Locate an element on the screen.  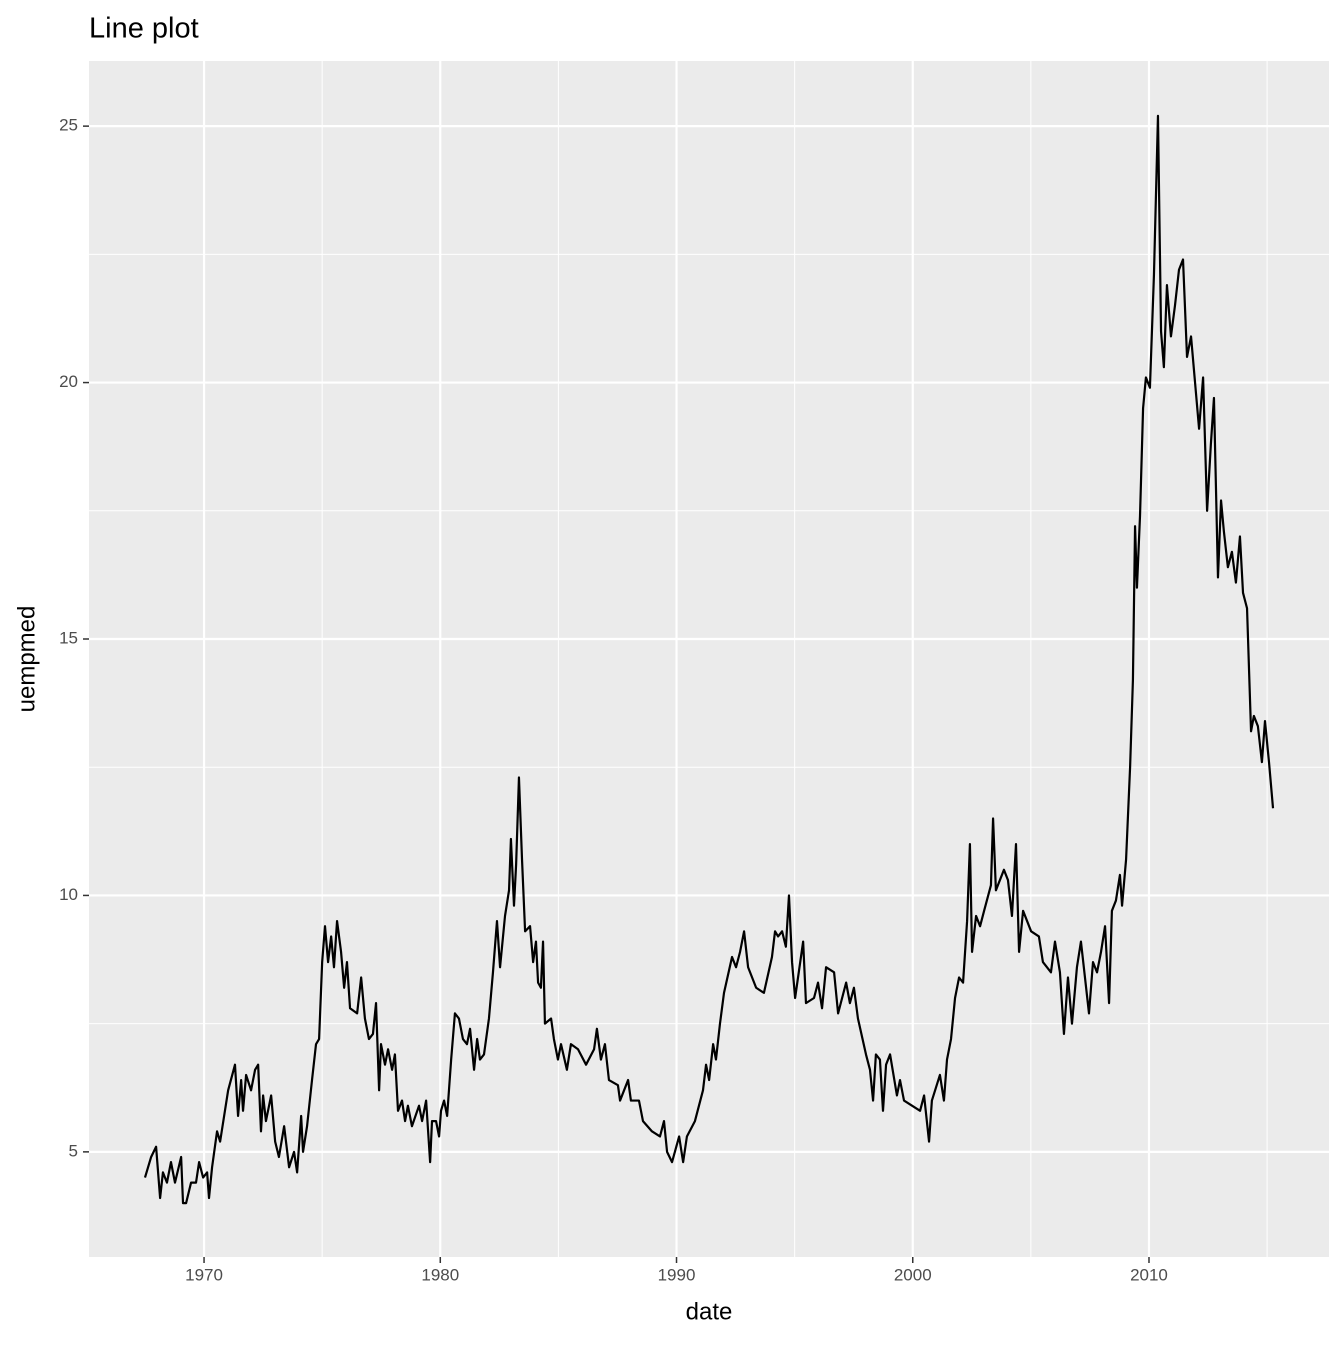
y-tick-label: 25 is located at coordinates (68, 125).